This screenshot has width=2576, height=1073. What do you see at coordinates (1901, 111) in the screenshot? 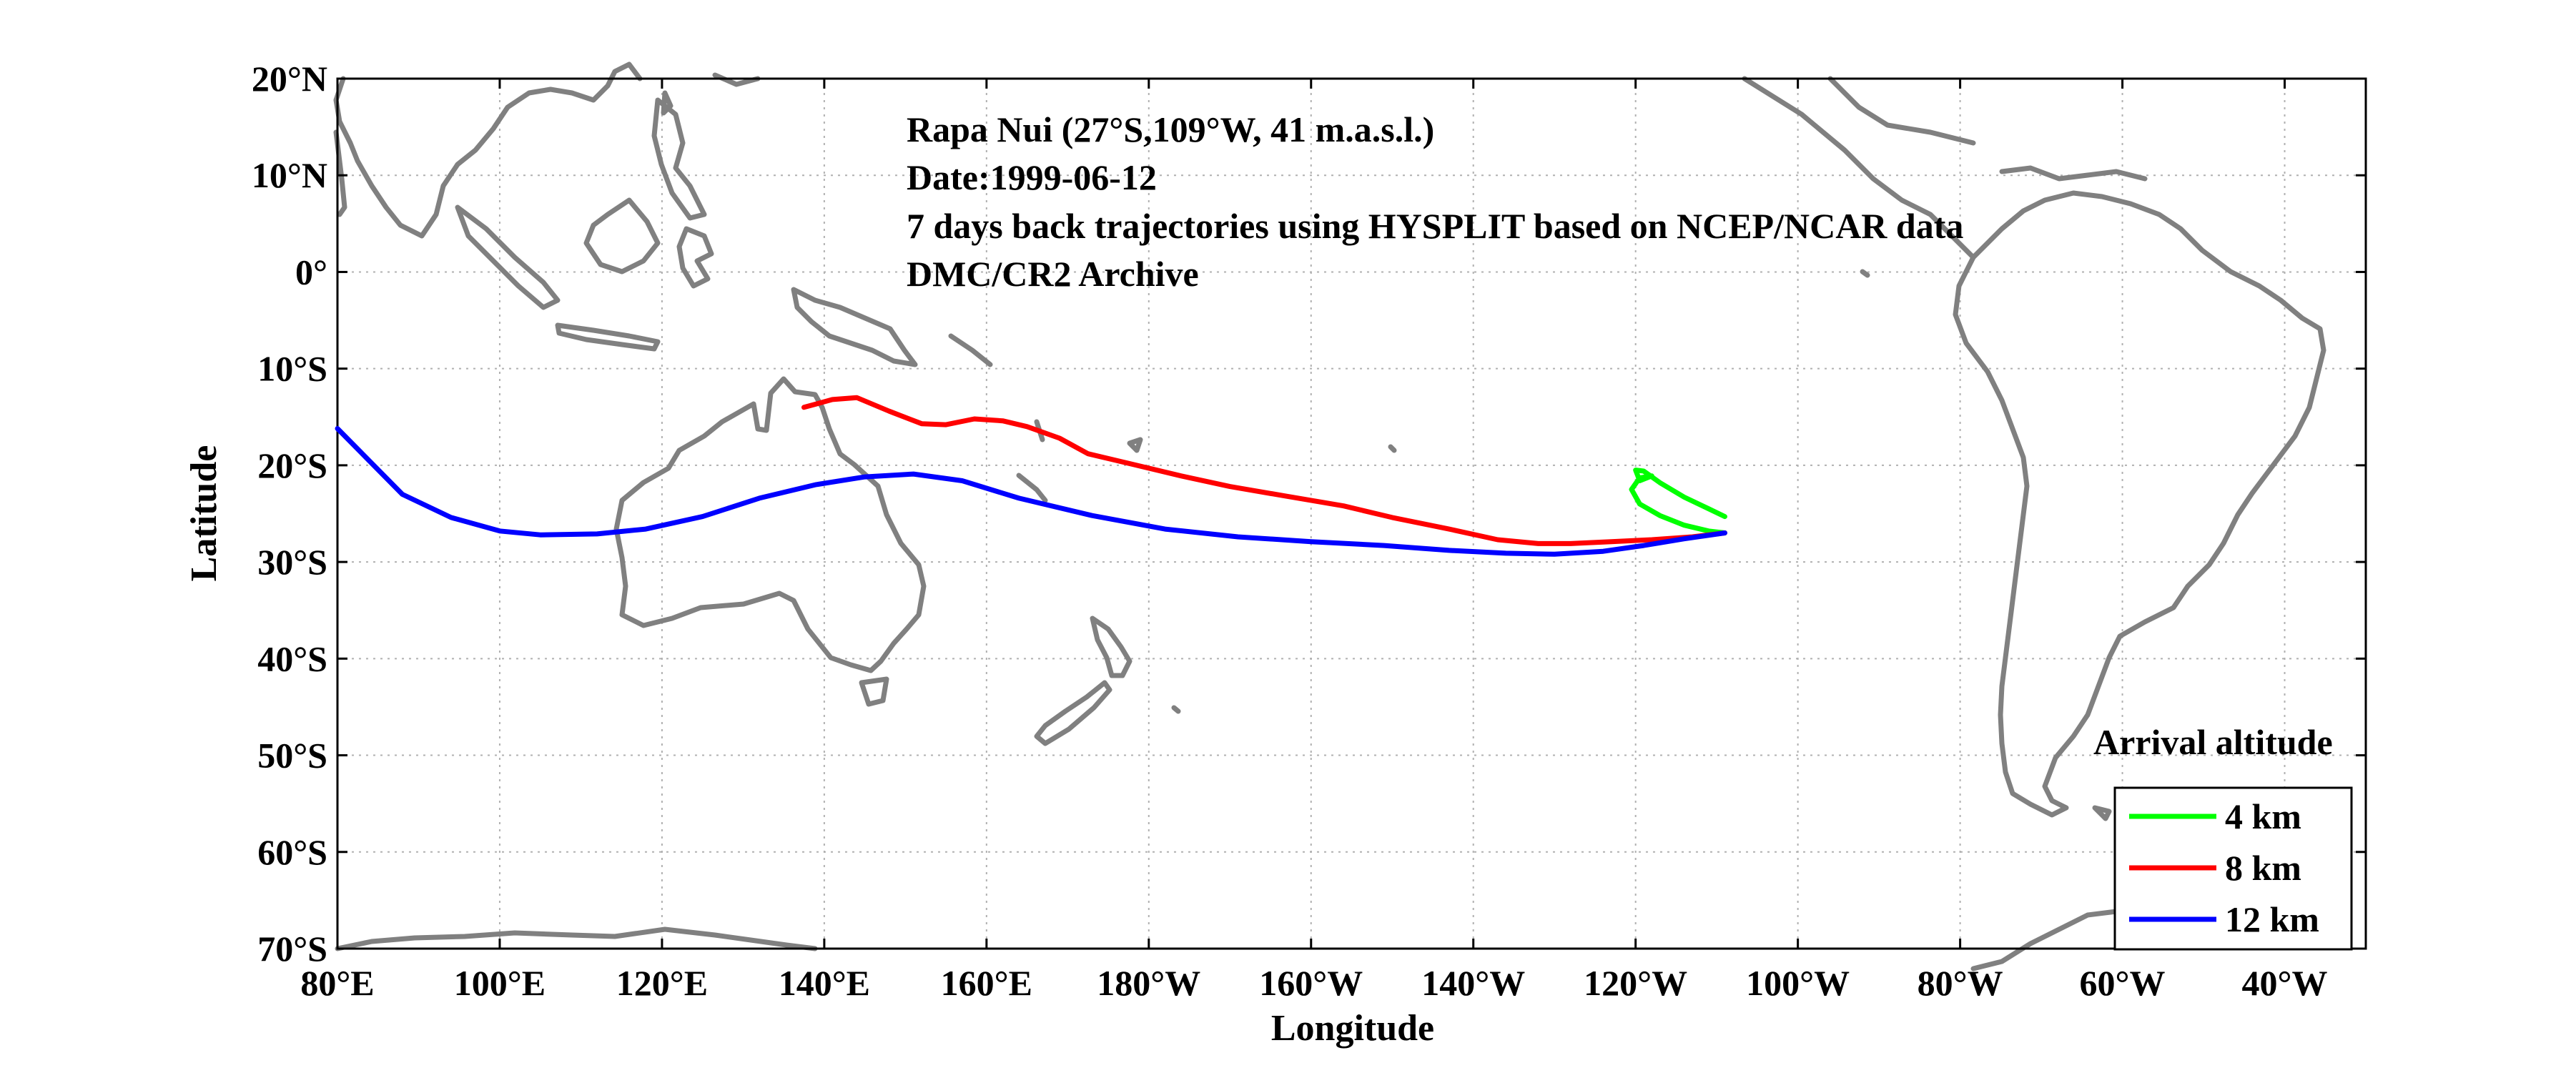
I see `coastline-gulf-mexico` at bounding box center [1901, 111].